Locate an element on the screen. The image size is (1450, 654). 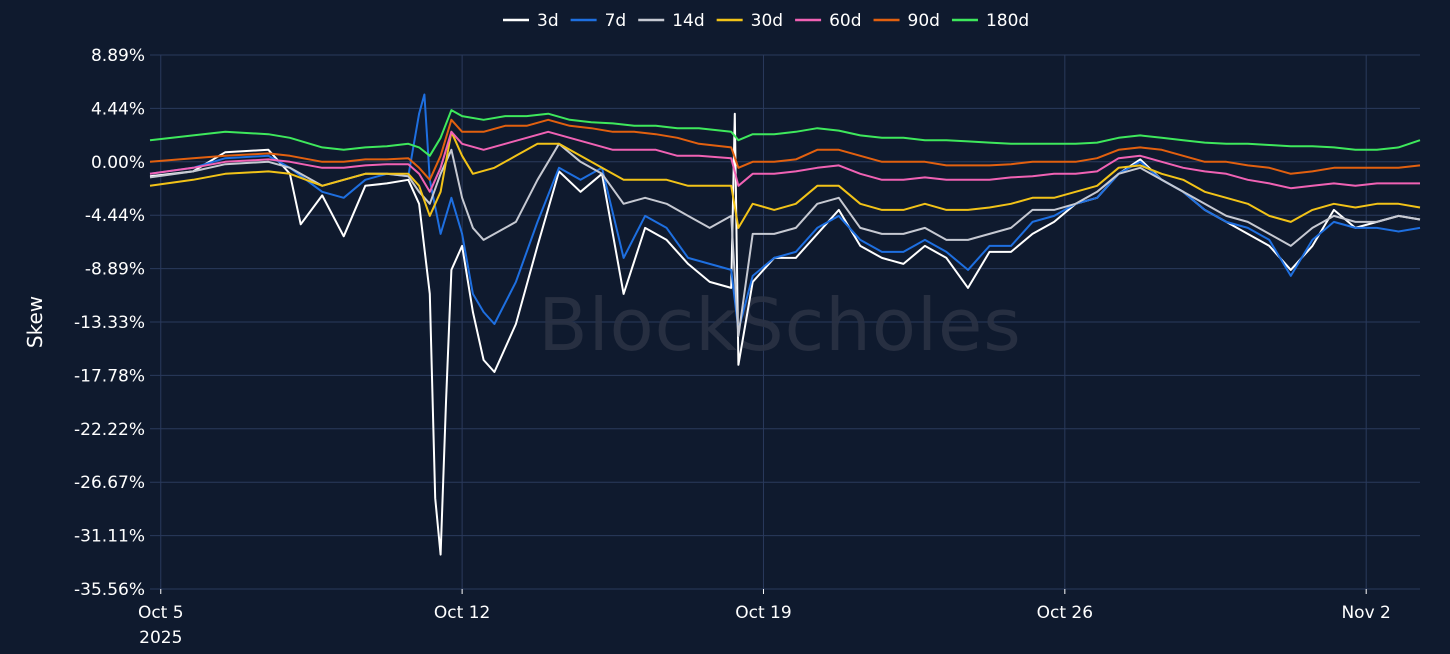
legend-label: 30d is located at coordinates (767, 21).